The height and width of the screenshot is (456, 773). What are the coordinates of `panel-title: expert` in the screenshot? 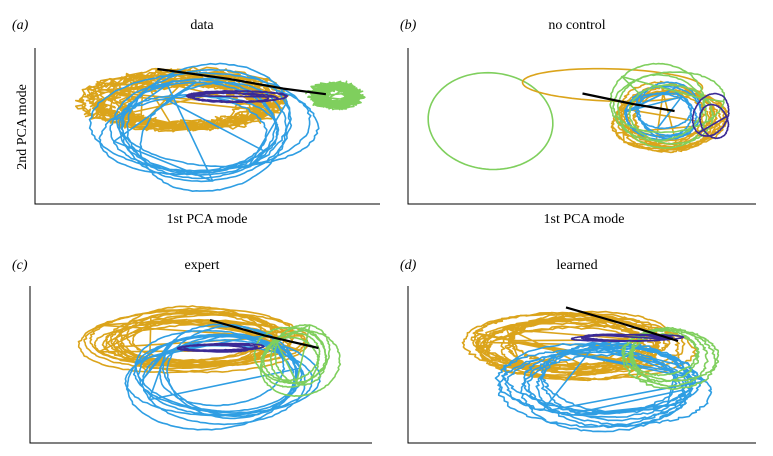 It's located at (202, 265).